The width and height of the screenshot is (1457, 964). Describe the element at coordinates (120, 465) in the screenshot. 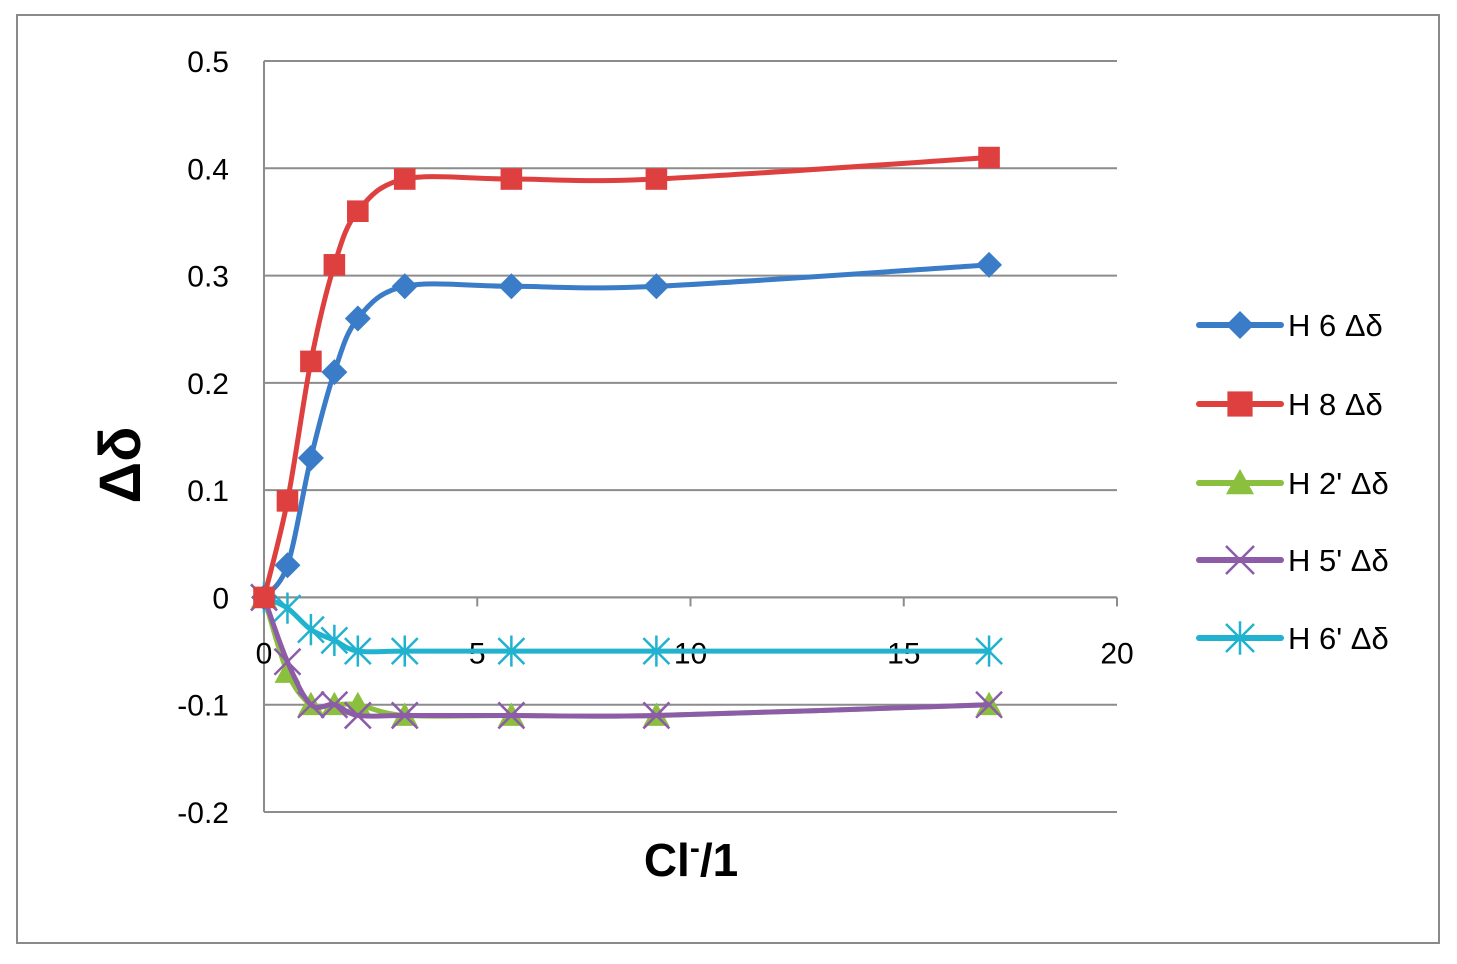

I see `y-axis-title: Δδ` at that location.